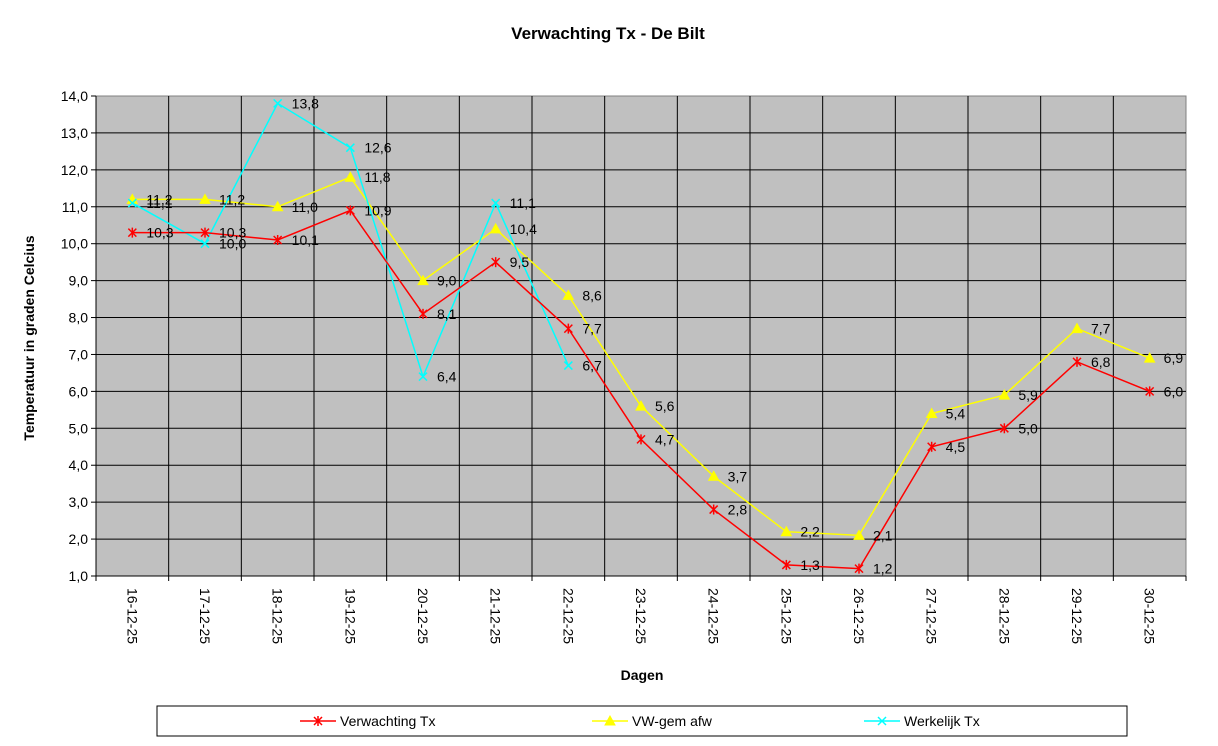  What do you see at coordinates (423, 616) in the screenshot?
I see `x-tick-label: 20-12-25` at bounding box center [423, 616].